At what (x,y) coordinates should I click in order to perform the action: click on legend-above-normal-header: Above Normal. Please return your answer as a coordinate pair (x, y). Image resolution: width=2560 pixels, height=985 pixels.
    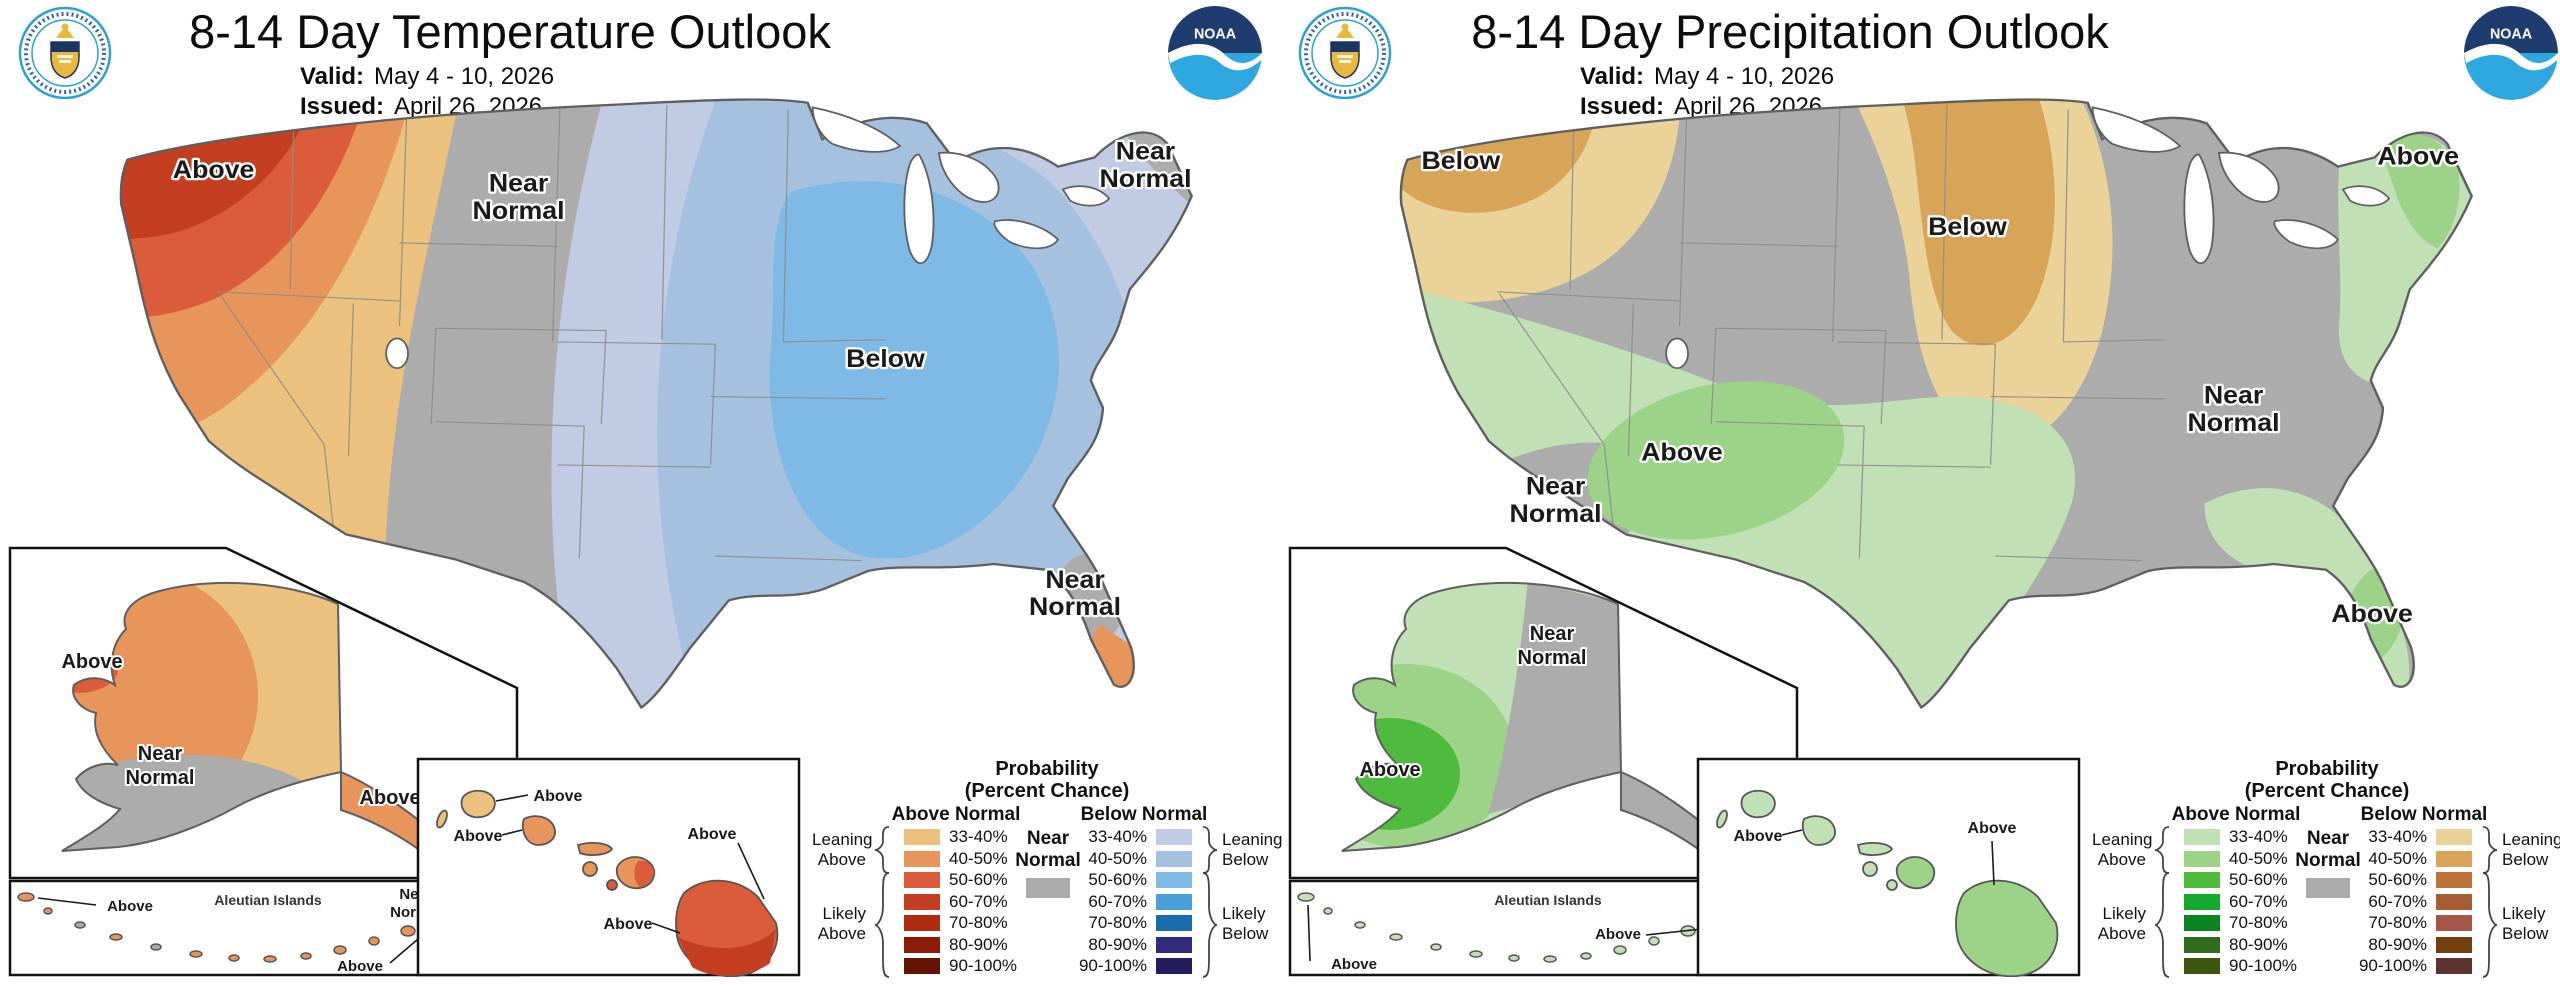
    Looking at the image, I should click on (2236, 814).